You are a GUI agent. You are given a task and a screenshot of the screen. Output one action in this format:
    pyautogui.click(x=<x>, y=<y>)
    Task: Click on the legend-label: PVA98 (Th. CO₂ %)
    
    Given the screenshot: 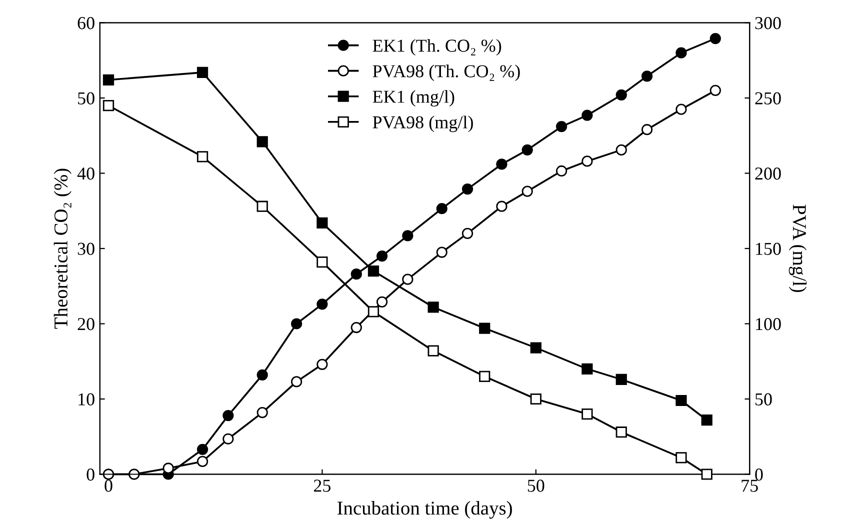 What is the action you would take?
    pyautogui.click(x=446, y=72)
    